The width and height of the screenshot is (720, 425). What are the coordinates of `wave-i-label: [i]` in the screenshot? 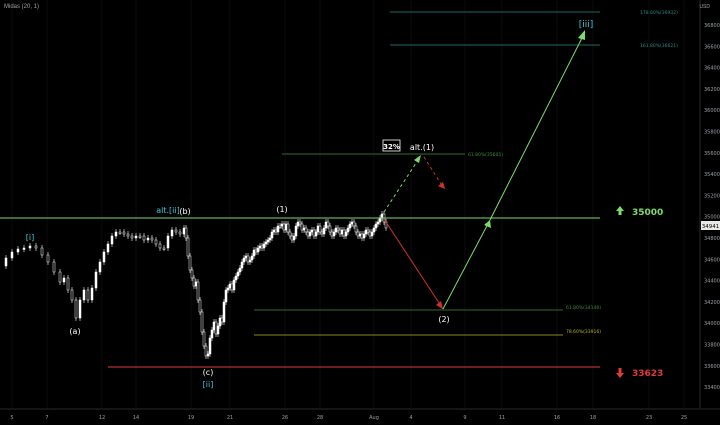 It's located at (30, 237).